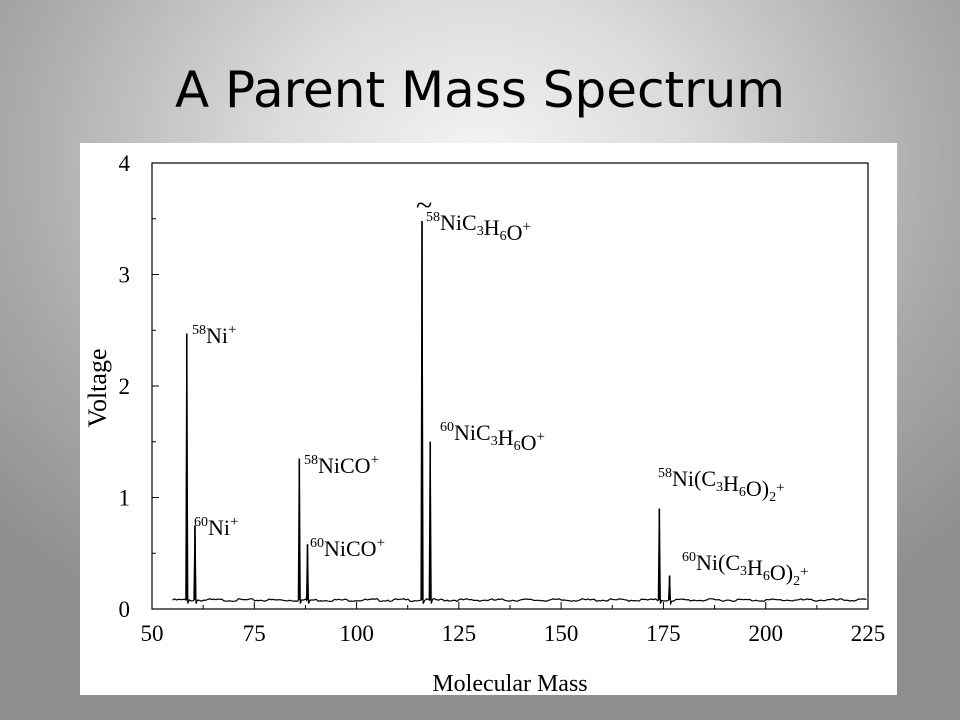 The width and height of the screenshot is (960, 720). Describe the element at coordinates (152, 633) in the screenshot. I see `x-tick-label: 50` at that location.